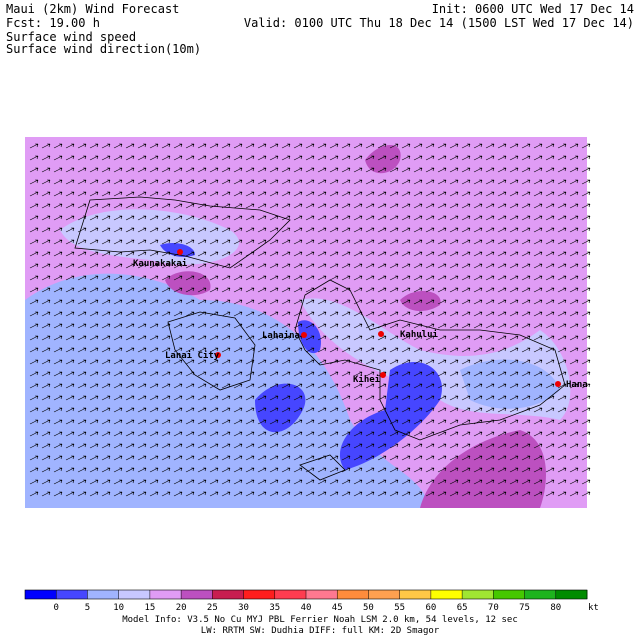 This screenshot has width=640, height=644. What do you see at coordinates (577, 385) in the screenshot?
I see `town-label: Hana` at bounding box center [577, 385].